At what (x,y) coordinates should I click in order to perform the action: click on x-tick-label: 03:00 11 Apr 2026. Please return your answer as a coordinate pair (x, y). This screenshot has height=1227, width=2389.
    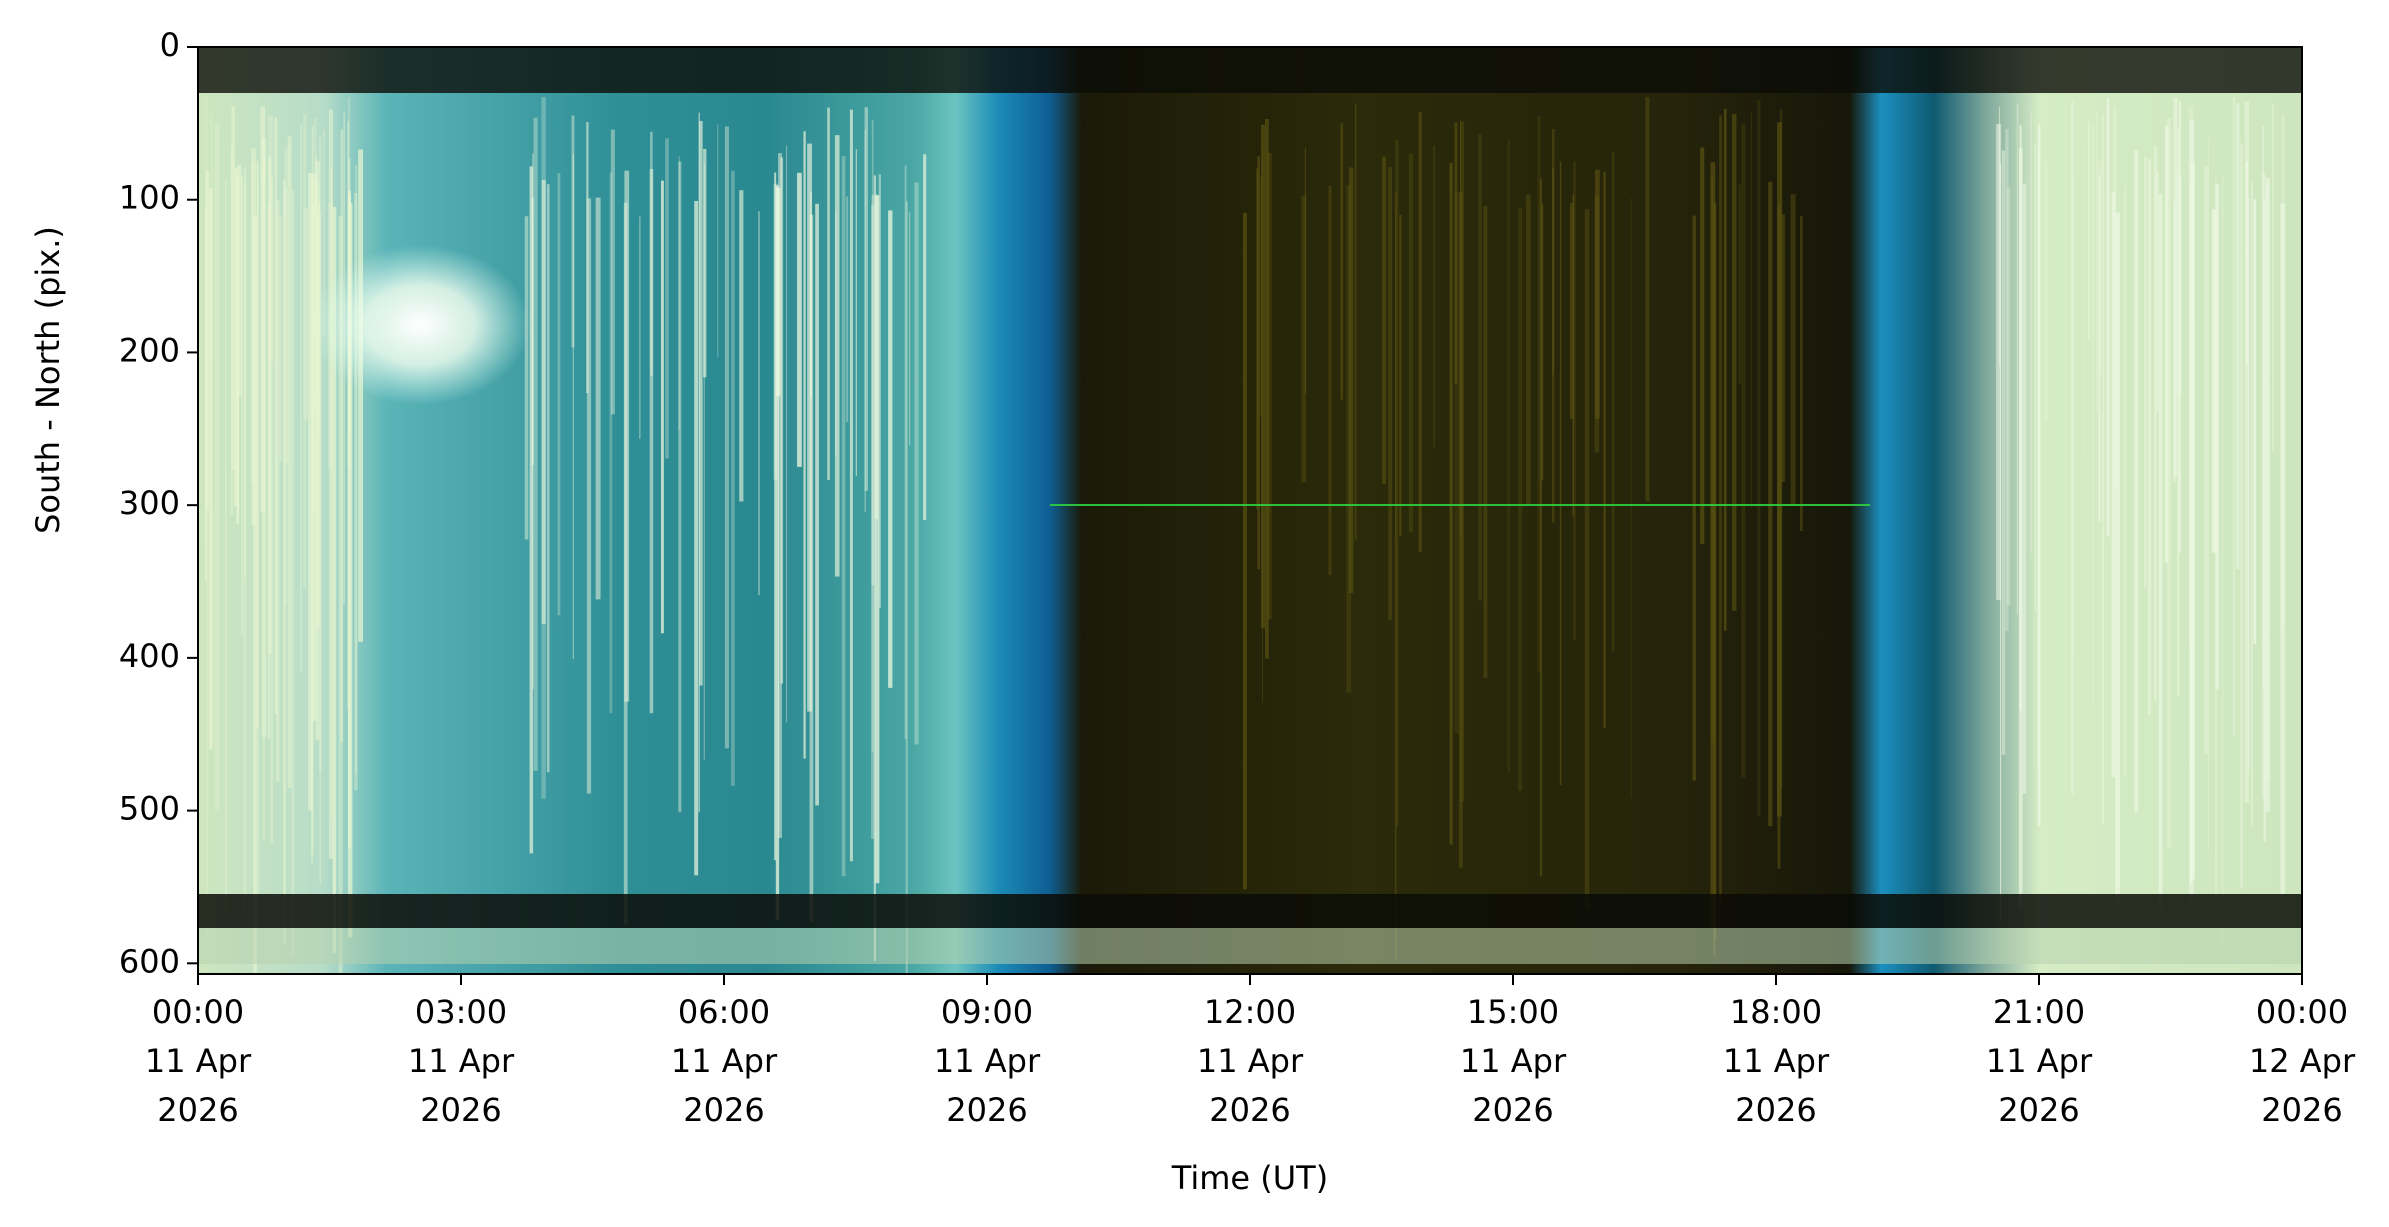
    Looking at the image, I should click on (461, 1061).